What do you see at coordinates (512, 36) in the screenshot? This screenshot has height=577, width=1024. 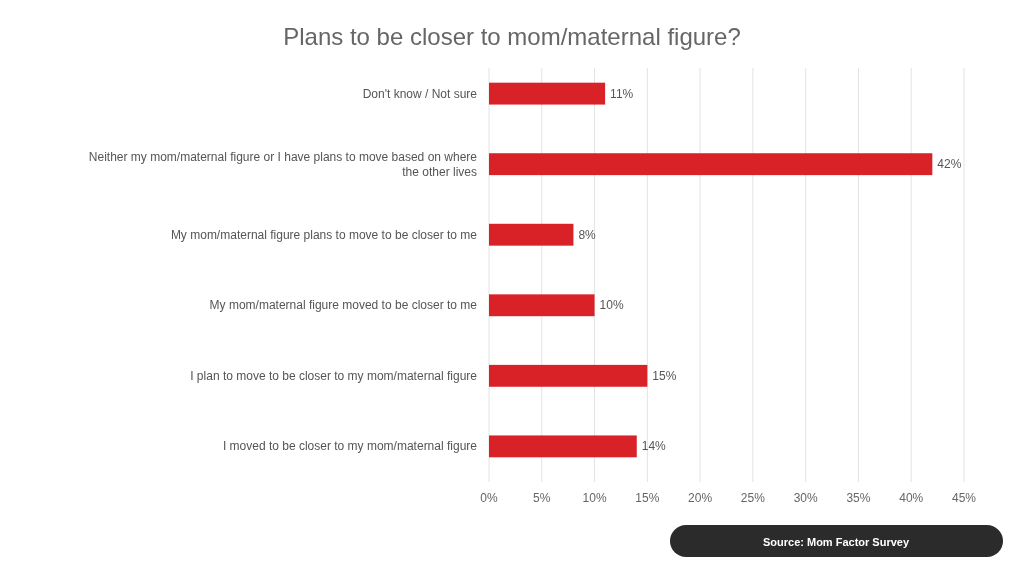 I see `chart-title: Plans to be closer to mom/maternal figure?` at bounding box center [512, 36].